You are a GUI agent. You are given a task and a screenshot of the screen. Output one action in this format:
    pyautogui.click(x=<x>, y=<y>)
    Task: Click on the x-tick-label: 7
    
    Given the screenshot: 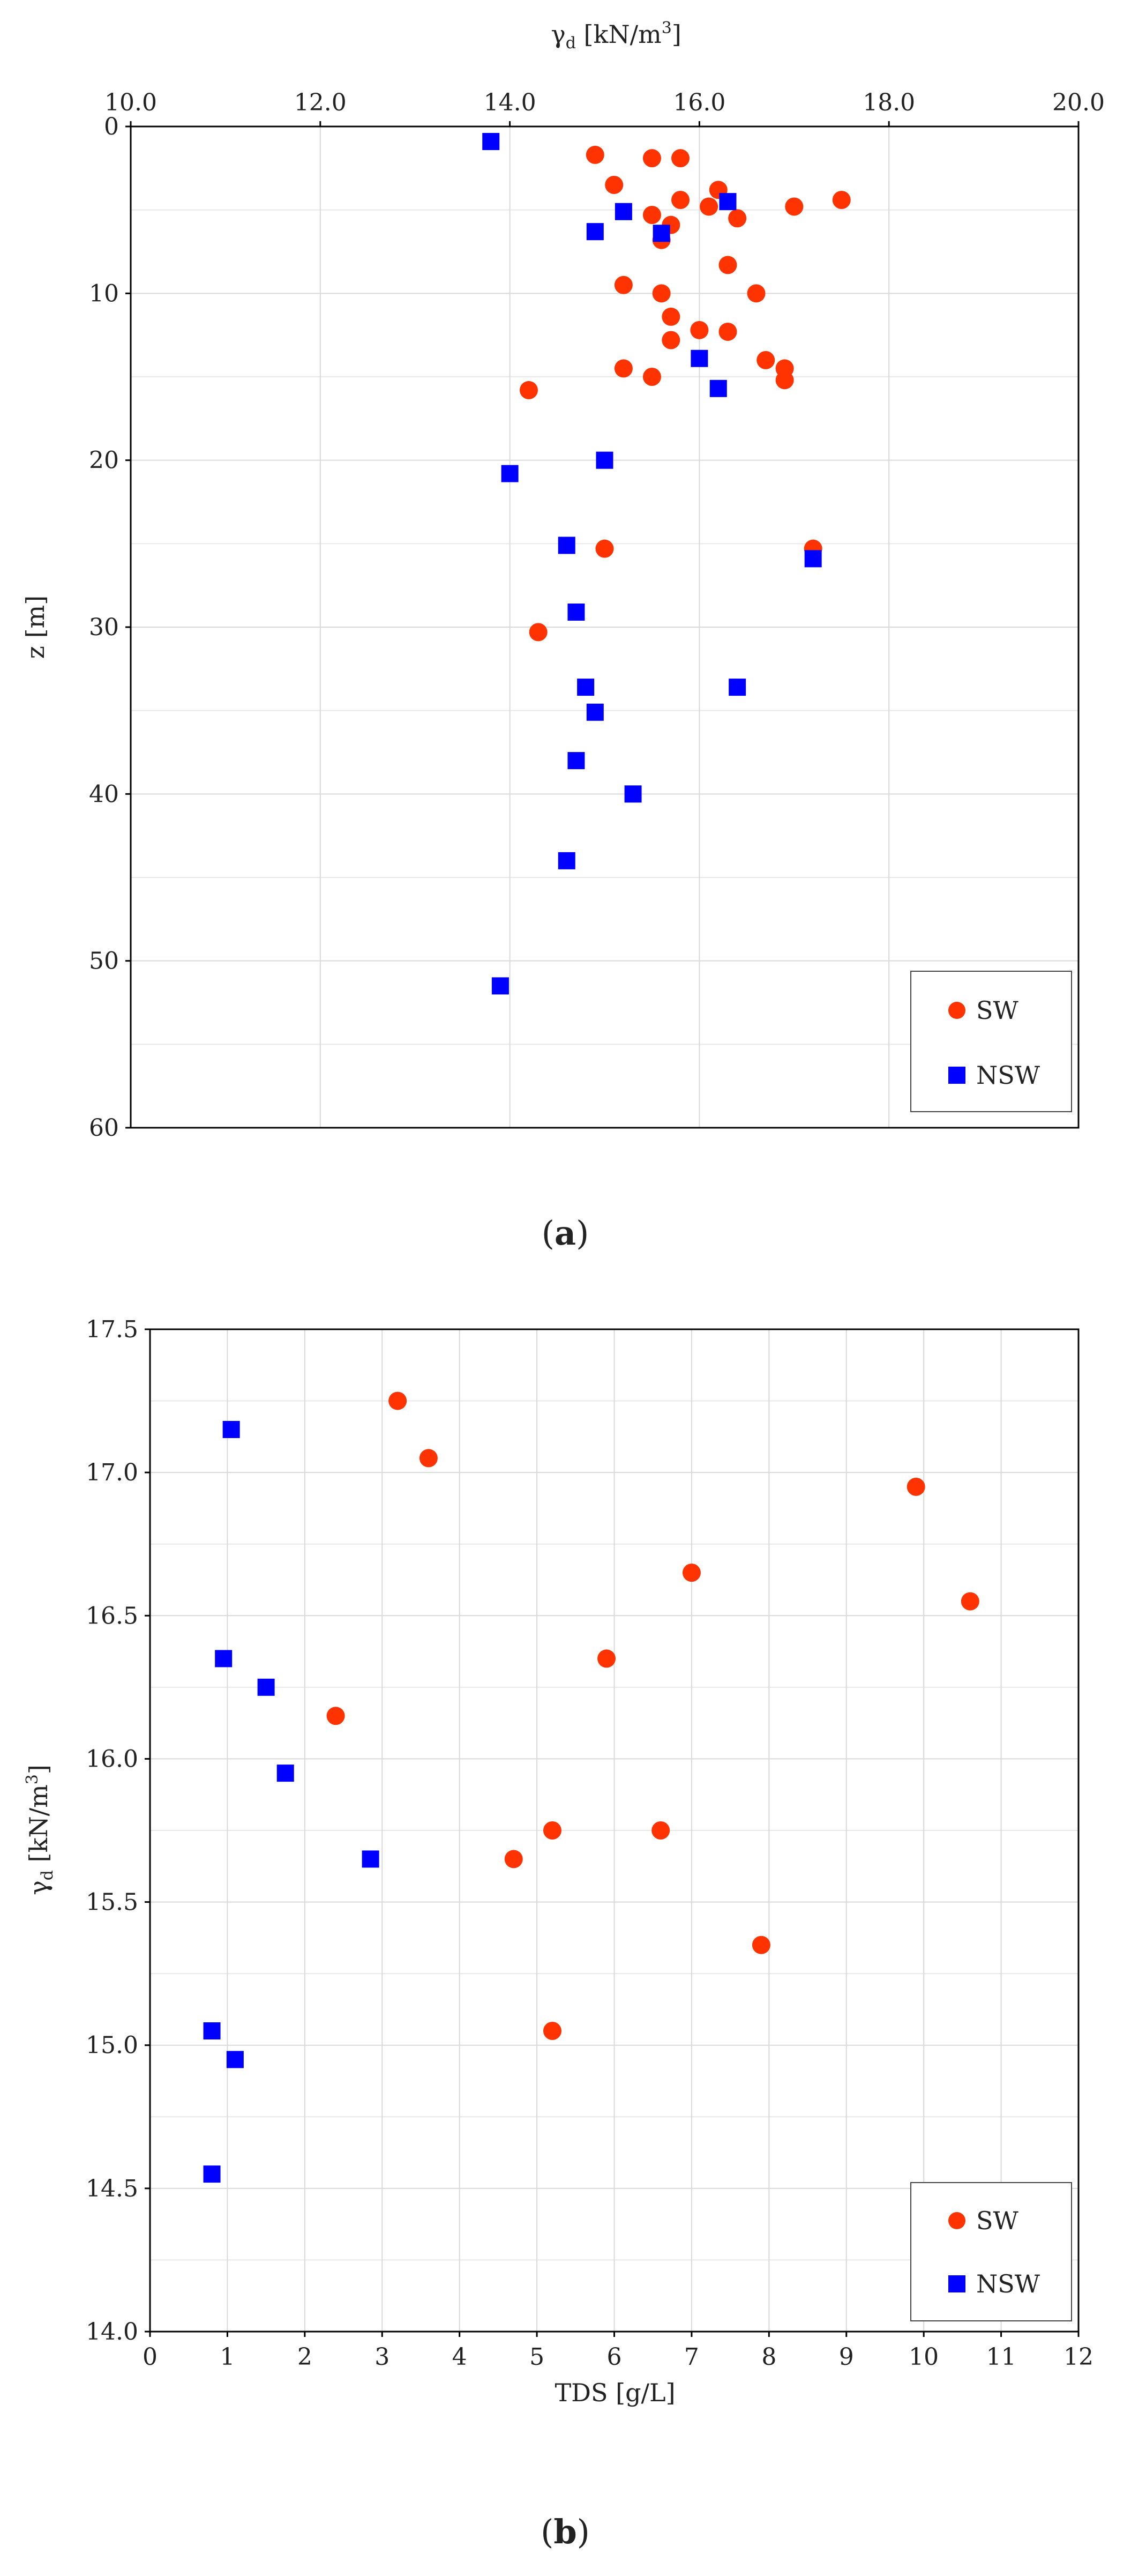 What is the action you would take?
    pyautogui.click(x=692, y=2357)
    